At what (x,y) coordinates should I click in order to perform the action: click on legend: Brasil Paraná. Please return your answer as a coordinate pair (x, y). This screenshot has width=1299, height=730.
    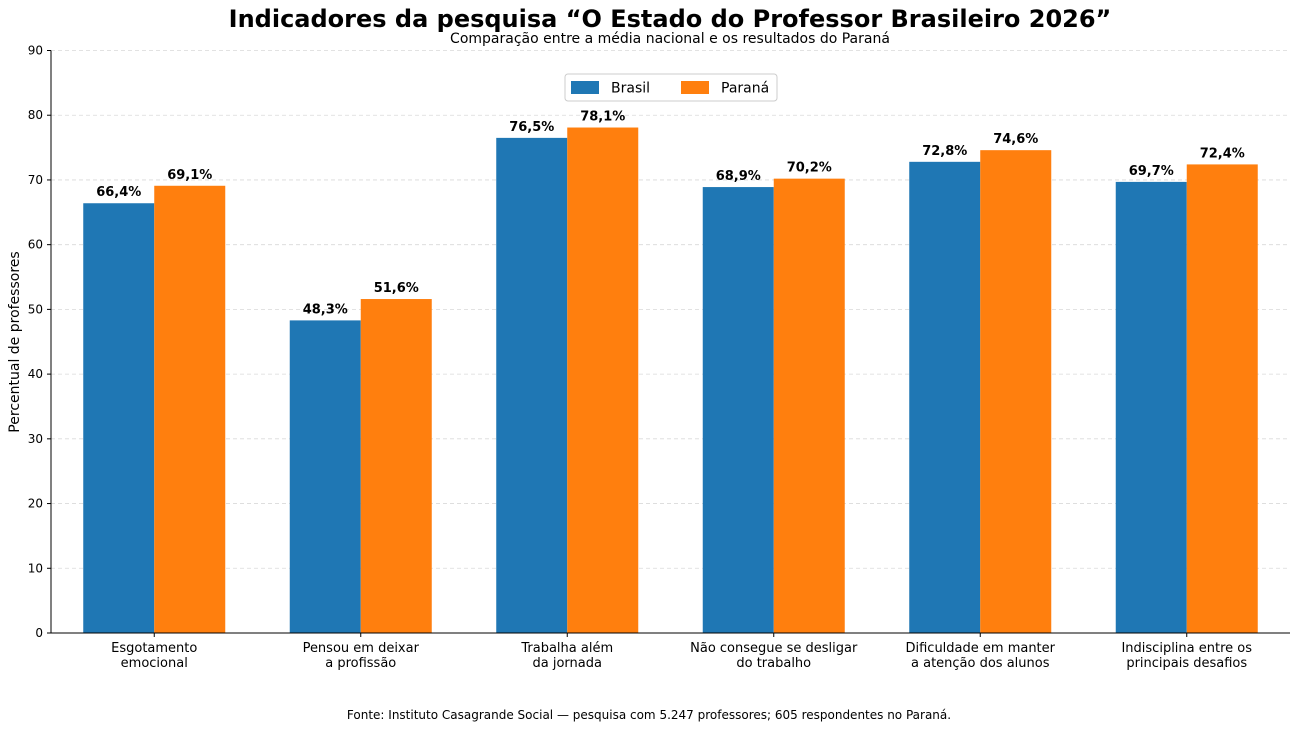
    Looking at the image, I should click on (671, 87).